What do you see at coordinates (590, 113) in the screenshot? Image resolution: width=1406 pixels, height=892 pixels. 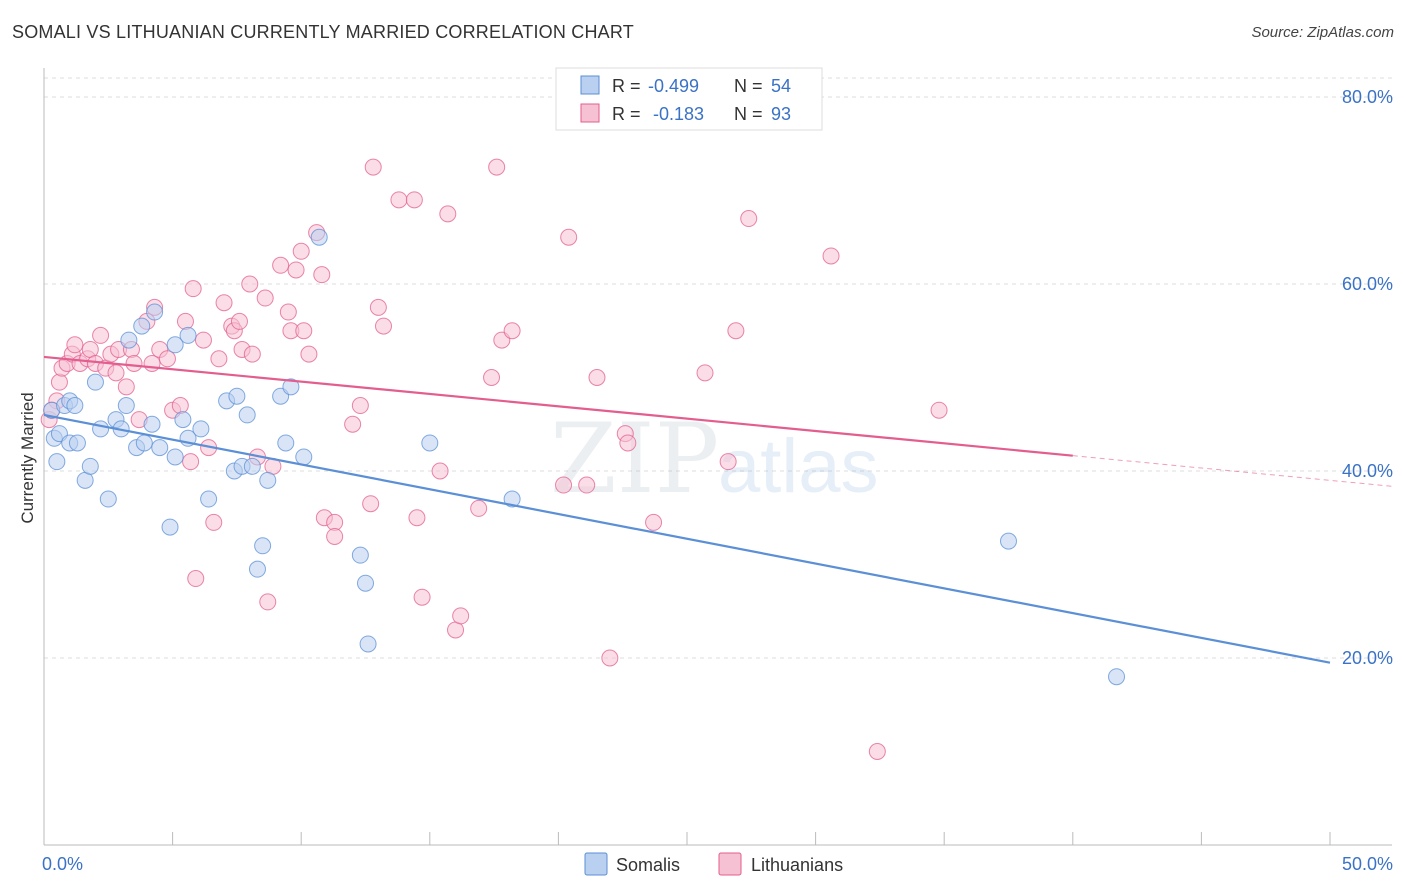 I see `legend-swatch-lithuanians` at bounding box center [590, 113].